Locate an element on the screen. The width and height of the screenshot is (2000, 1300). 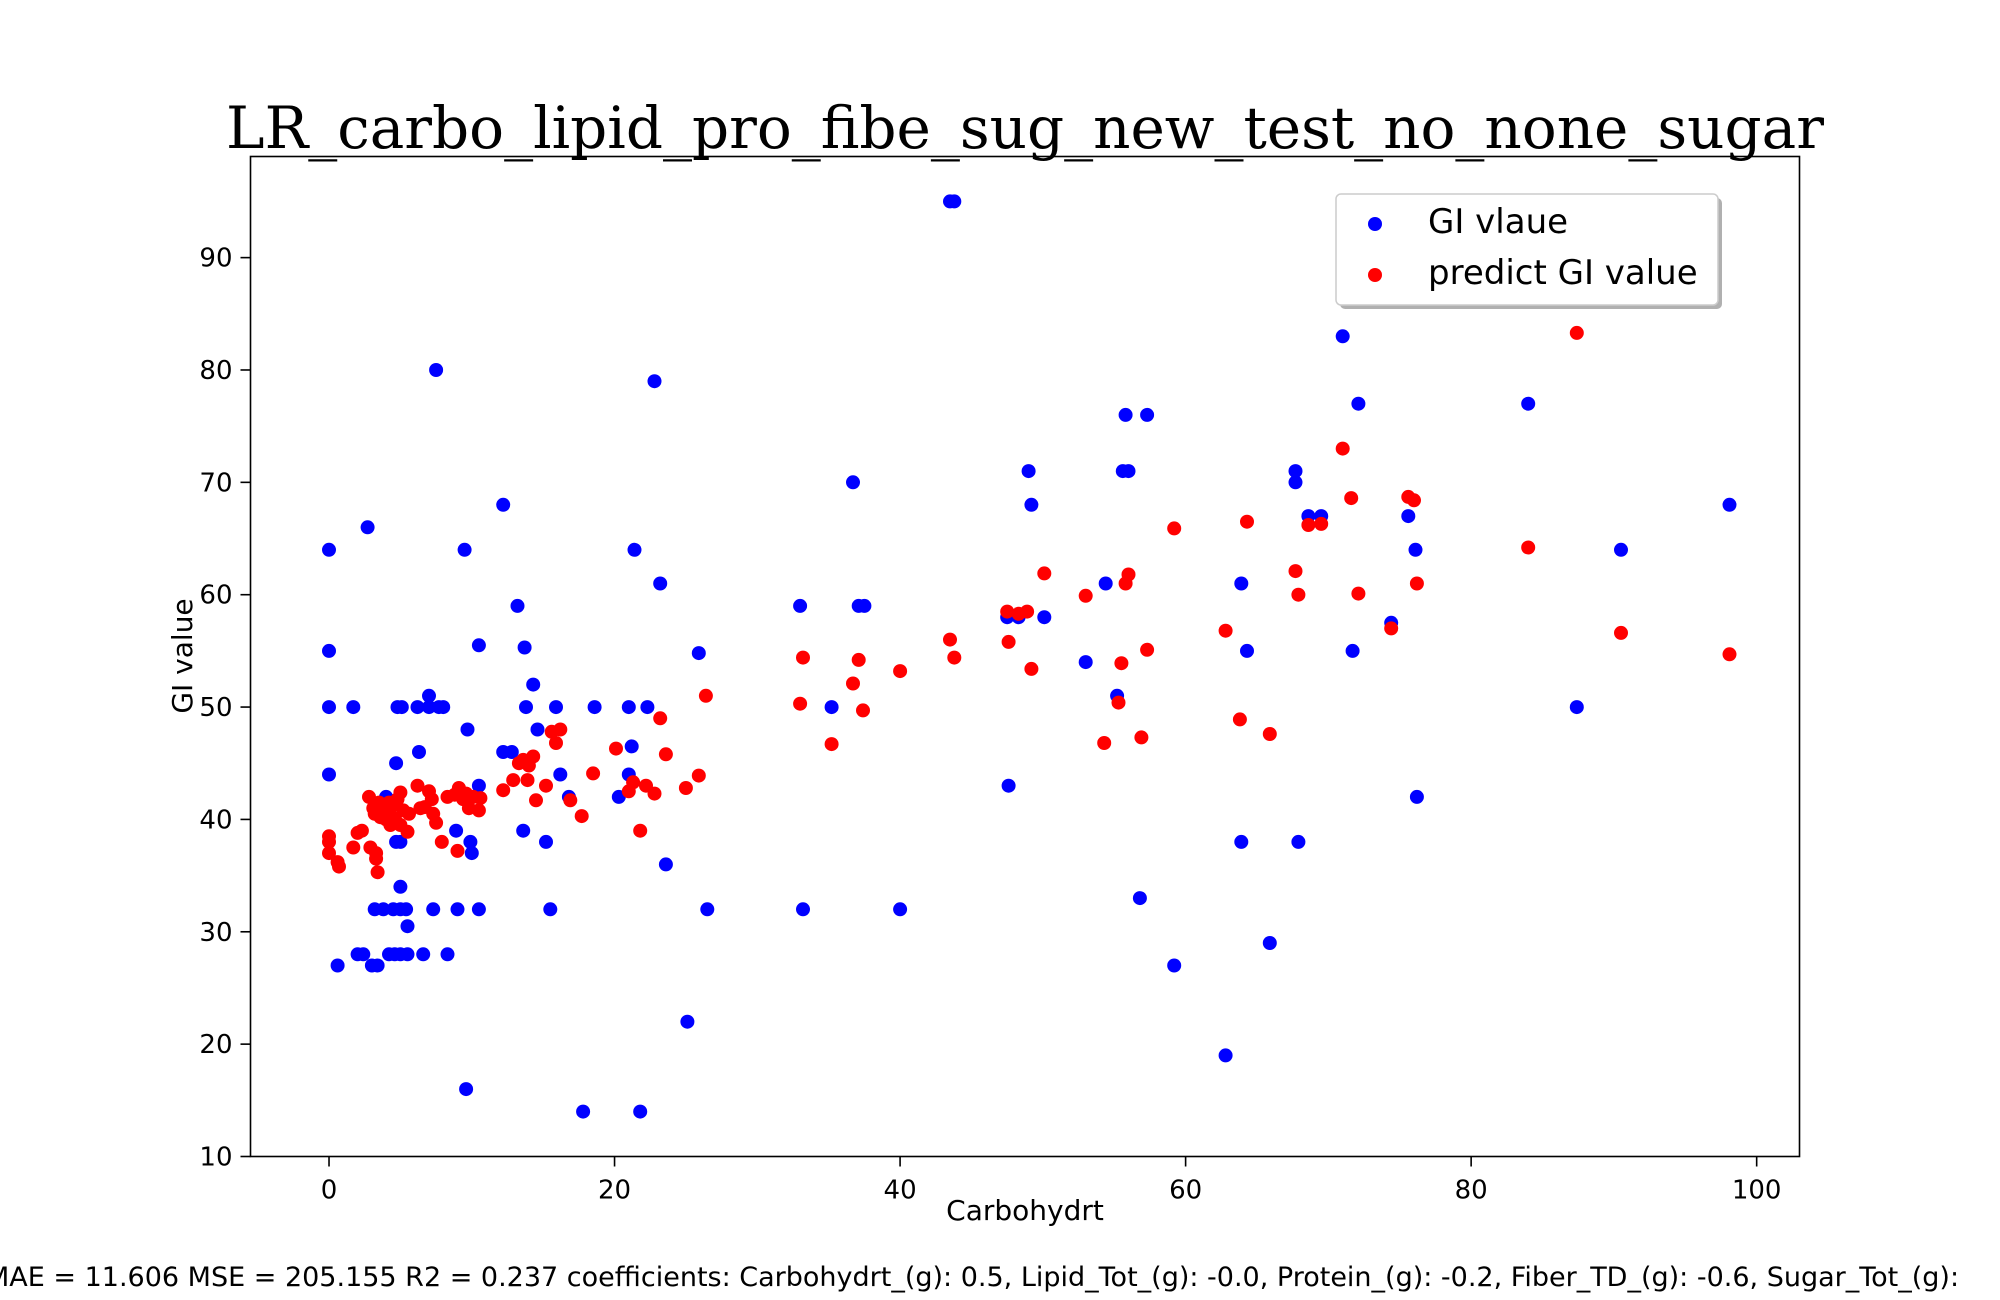
x-tick-label: 40 is located at coordinates (900, 1191).